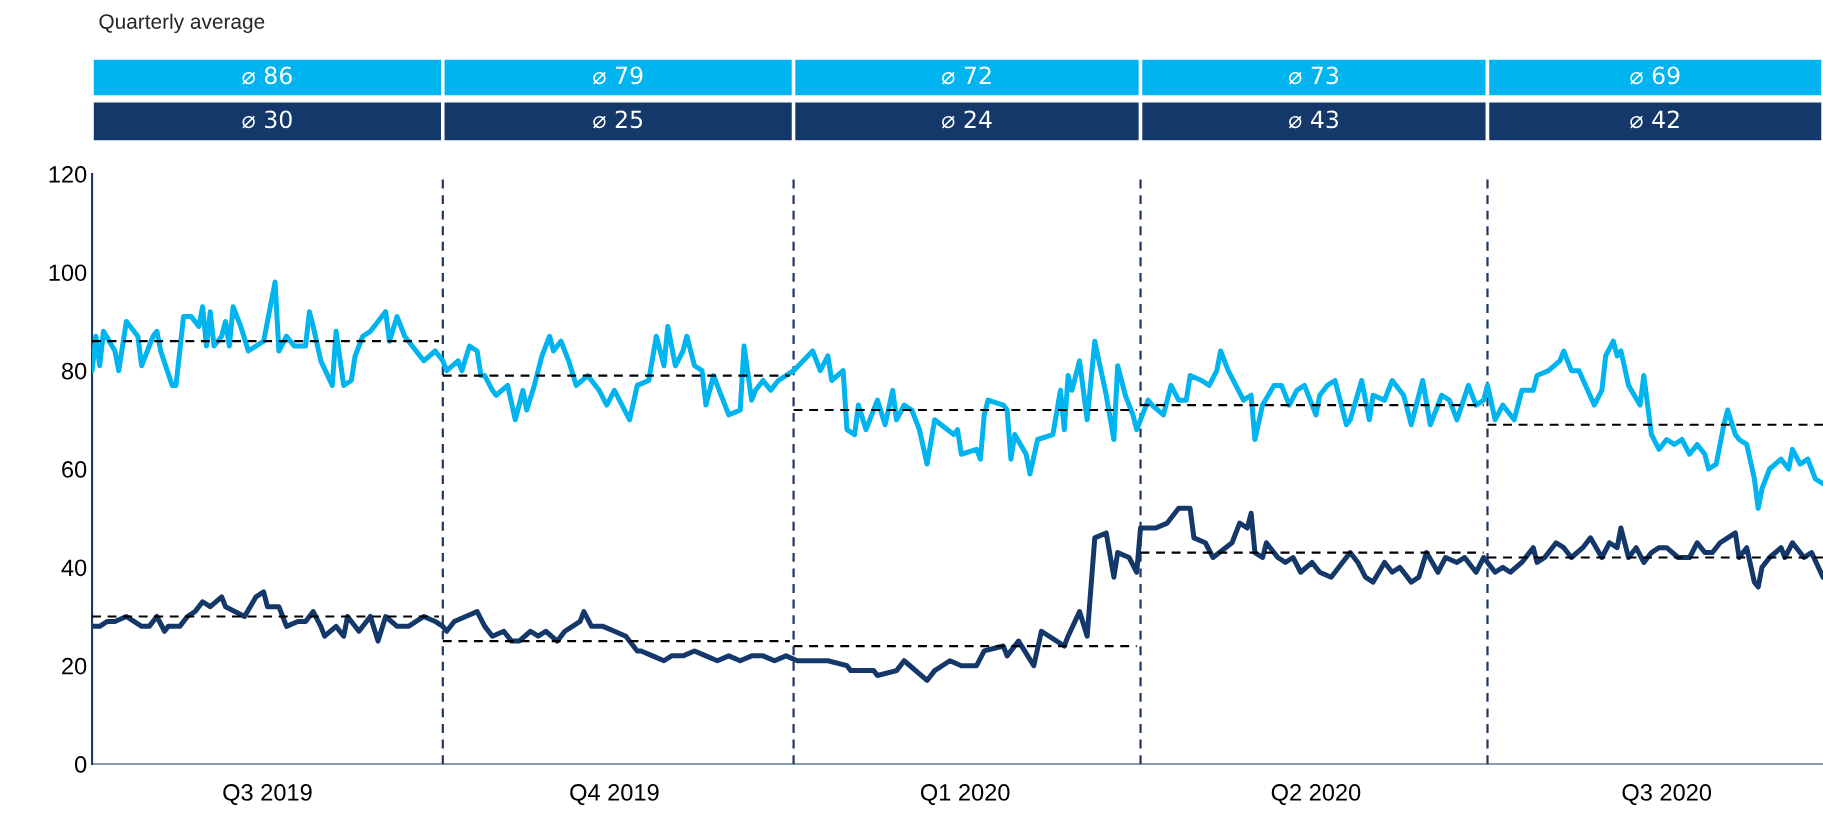 The height and width of the screenshot is (834, 1823). Describe the element at coordinates (267, 75) in the screenshot. I see `text: ⌀ 86` at that location.